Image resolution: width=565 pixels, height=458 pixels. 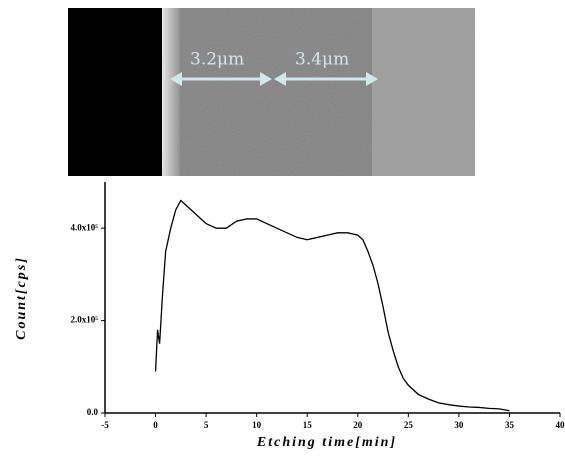 I want to click on x-tick-label: 25, so click(x=409, y=425).